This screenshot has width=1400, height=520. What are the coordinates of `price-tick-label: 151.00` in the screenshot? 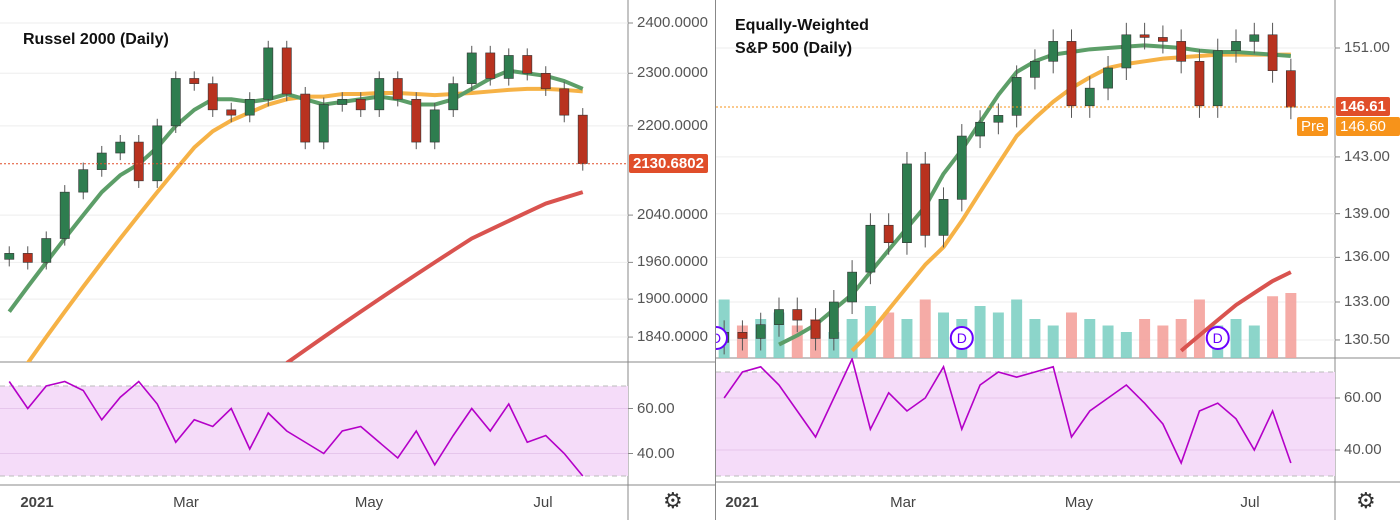 It's located at (1367, 47).